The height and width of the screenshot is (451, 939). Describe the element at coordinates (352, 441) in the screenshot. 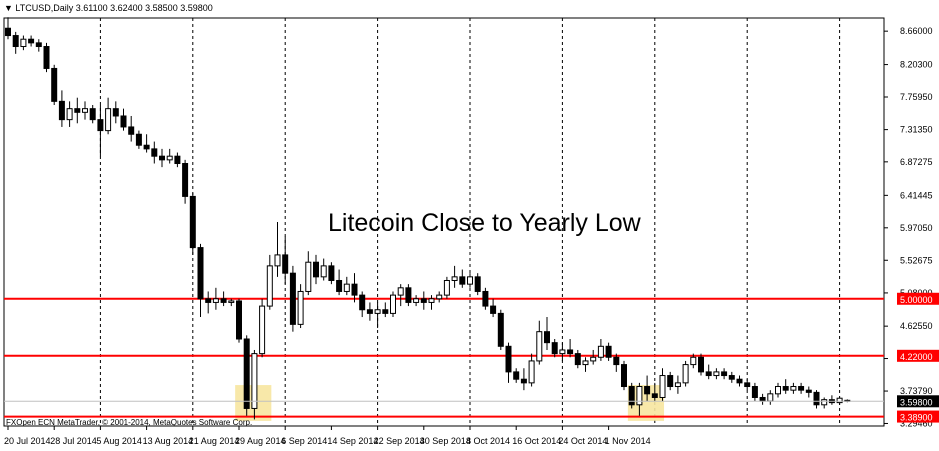

I see `x-tick-label: 14 Sep 2014` at that location.